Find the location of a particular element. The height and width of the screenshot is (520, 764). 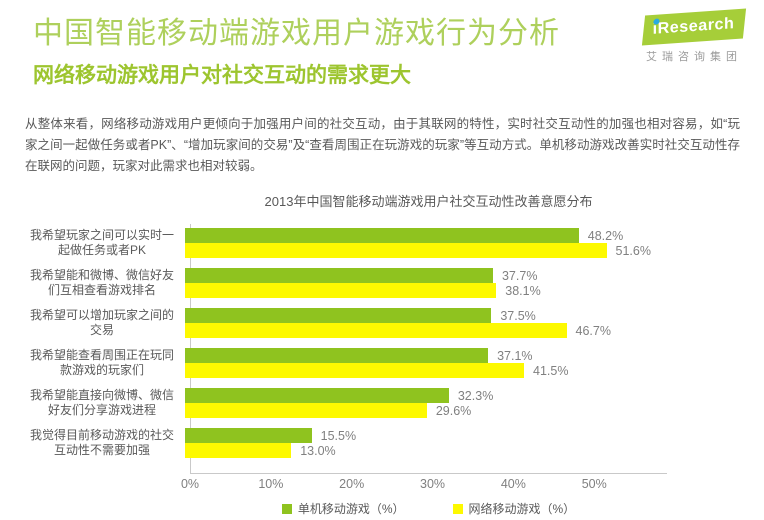

x-axis-line is located at coordinates (428, 473).